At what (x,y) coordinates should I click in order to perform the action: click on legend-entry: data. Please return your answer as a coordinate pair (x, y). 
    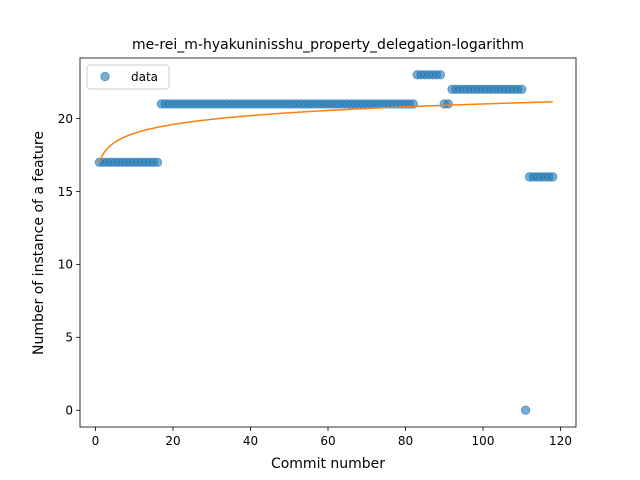
    Looking at the image, I should click on (144, 77).